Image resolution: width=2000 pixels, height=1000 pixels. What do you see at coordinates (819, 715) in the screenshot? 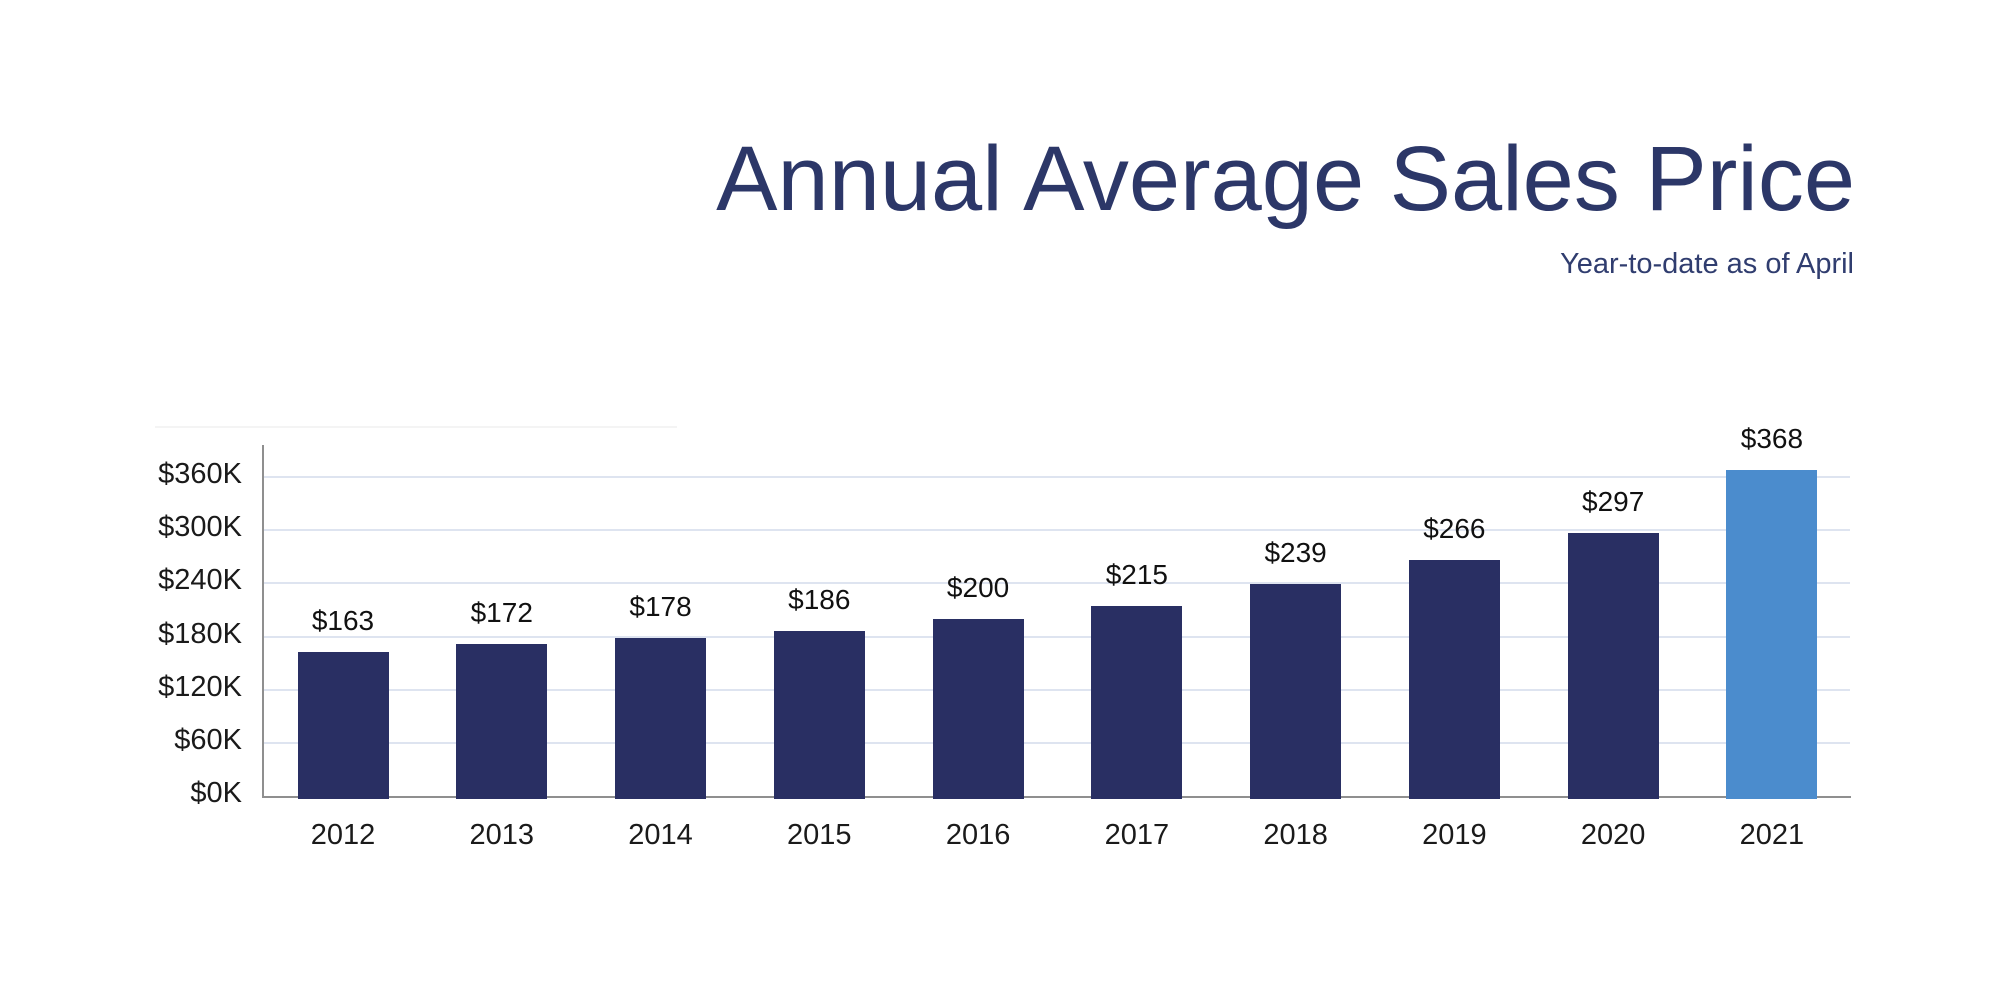
I see `bar-2015` at bounding box center [819, 715].